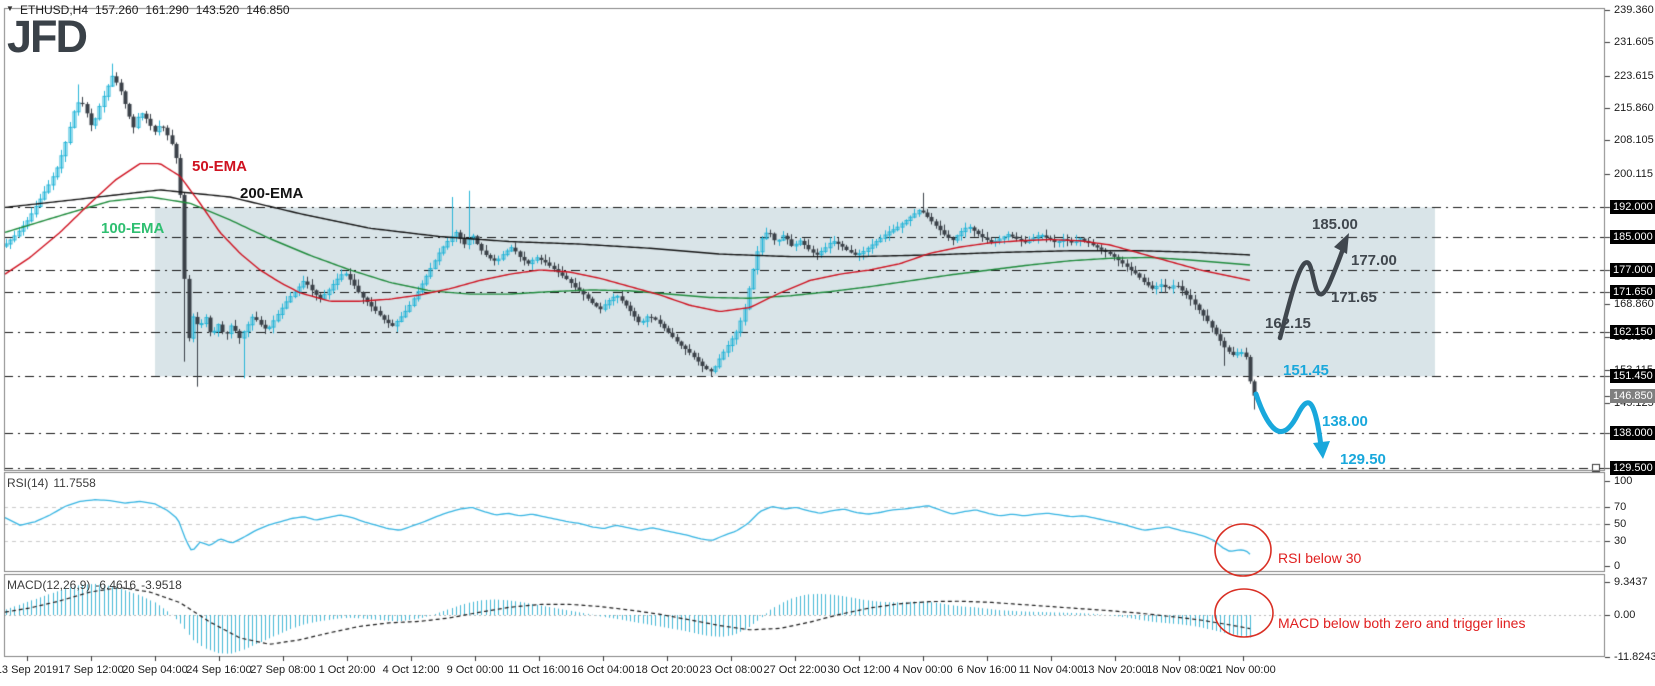  Describe the element at coordinates (1633, 173) in the screenshot. I see `price-tick-label: 200.115` at that location.